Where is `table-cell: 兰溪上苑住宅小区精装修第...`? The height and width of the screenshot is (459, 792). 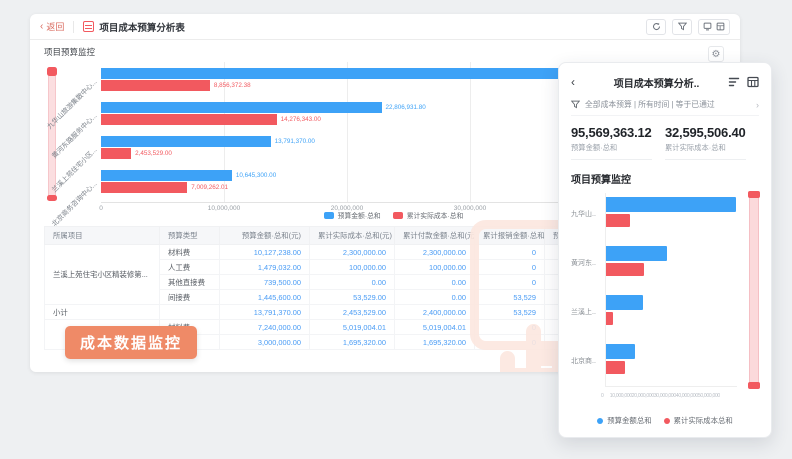
table-cell: 兰溪上苑住宅小区精装修第... is located at coordinates (102, 274).